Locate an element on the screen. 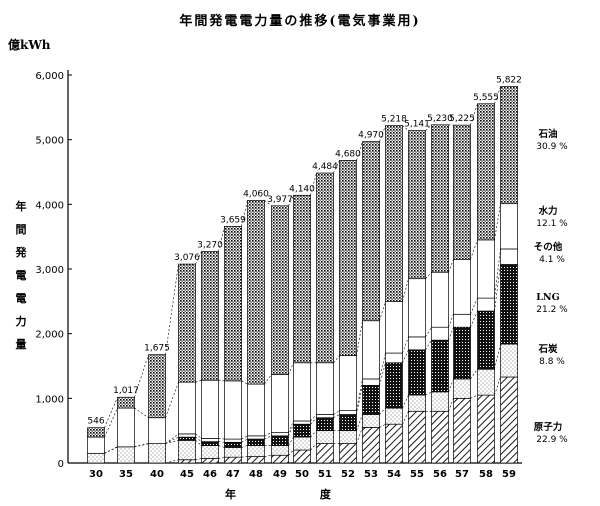 The width and height of the screenshot is (600, 506). x-tick-label: 45 is located at coordinates (187, 474).